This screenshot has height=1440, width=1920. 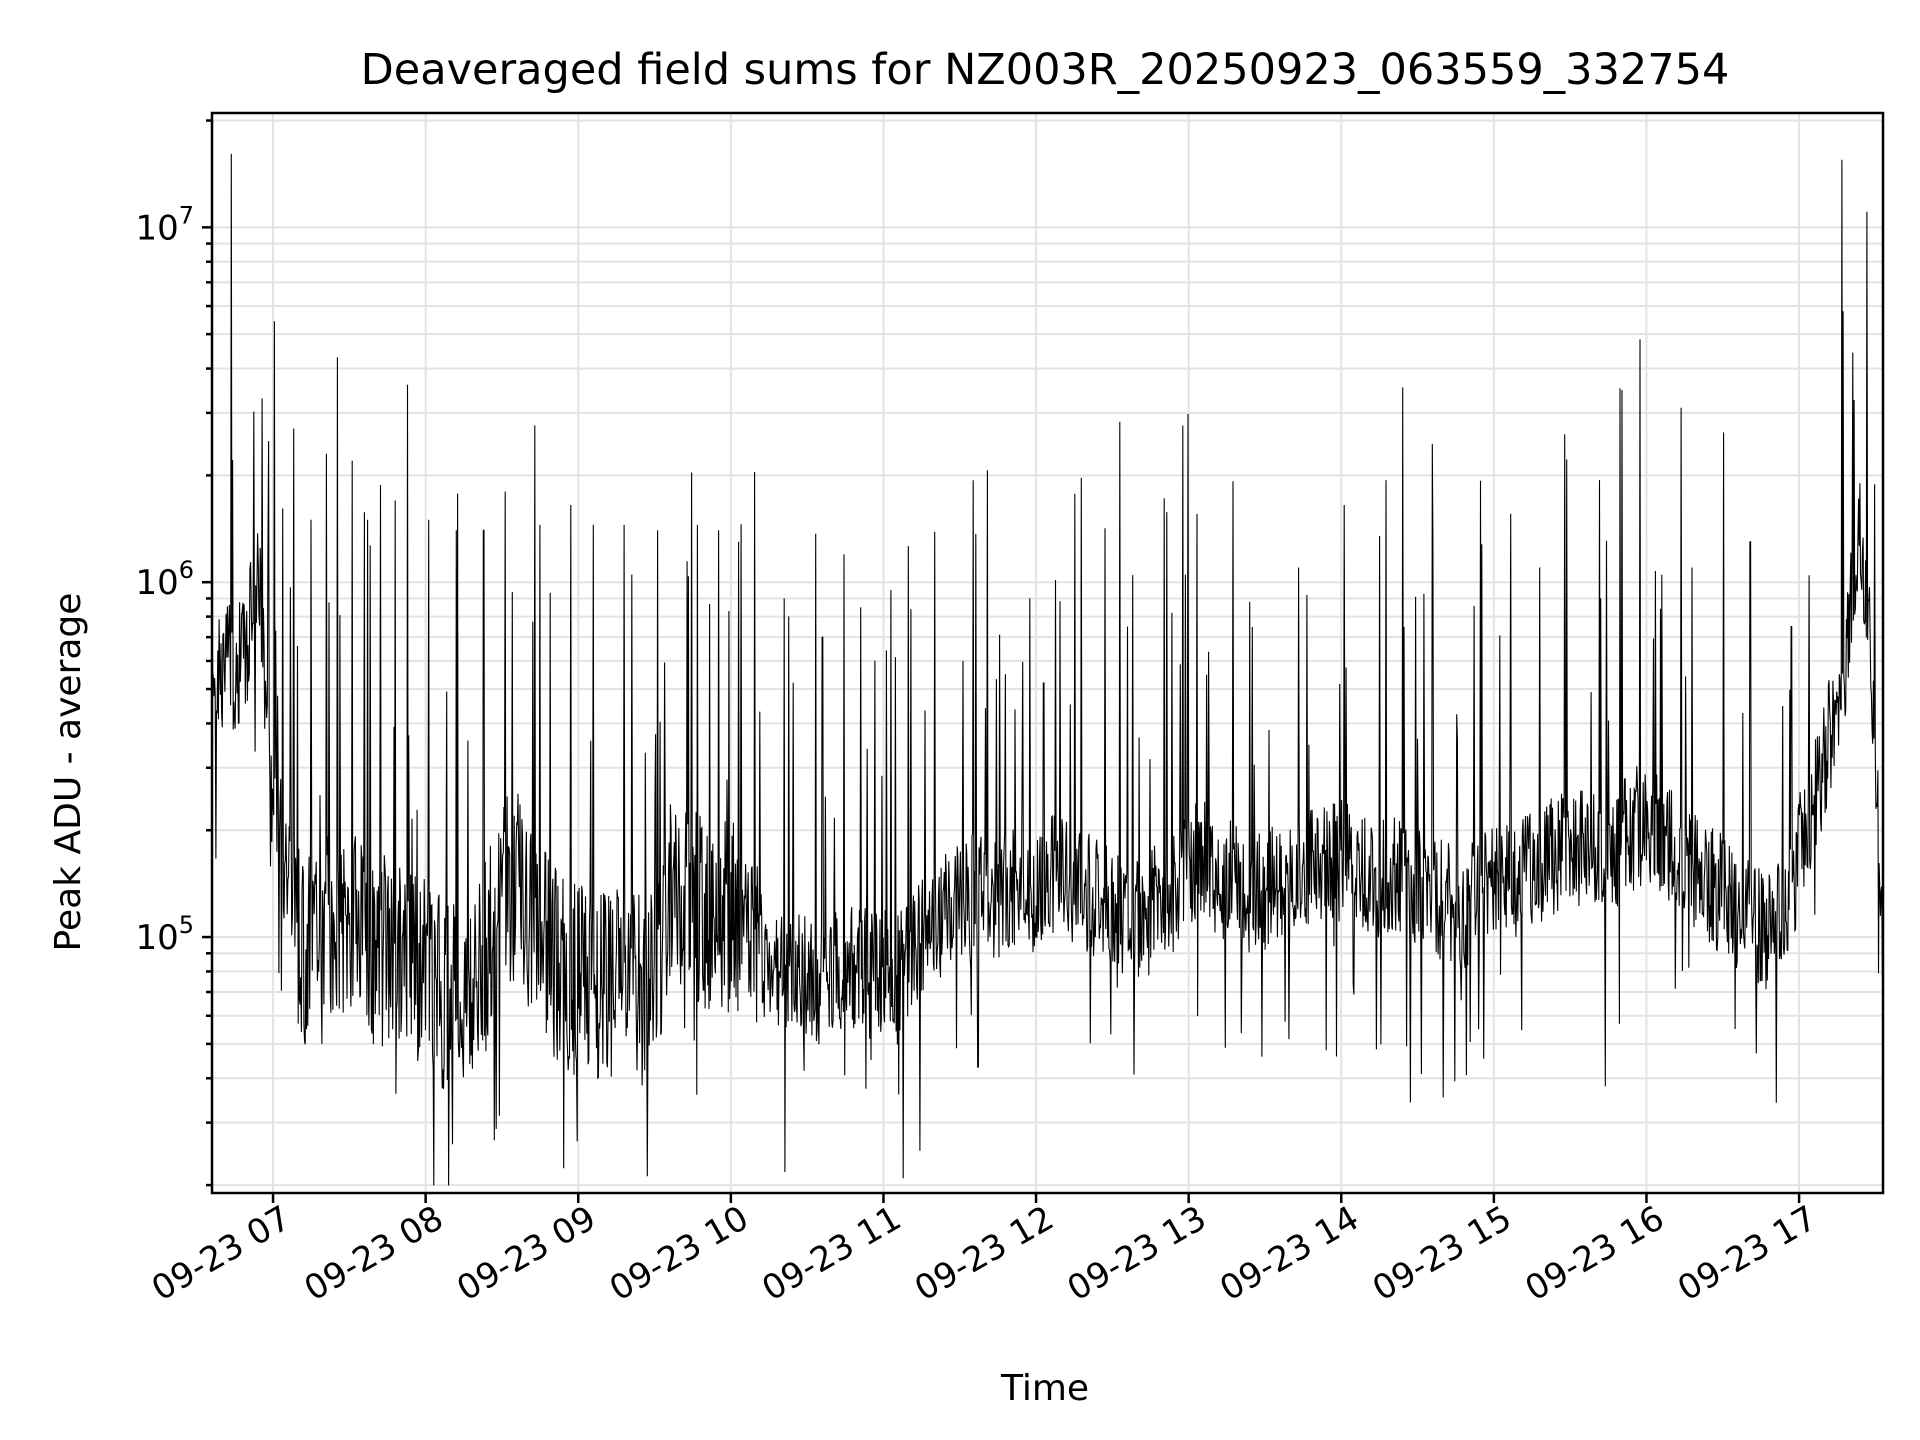 I want to click on y-tick-label-exponent: 6, so click(x=186, y=570).